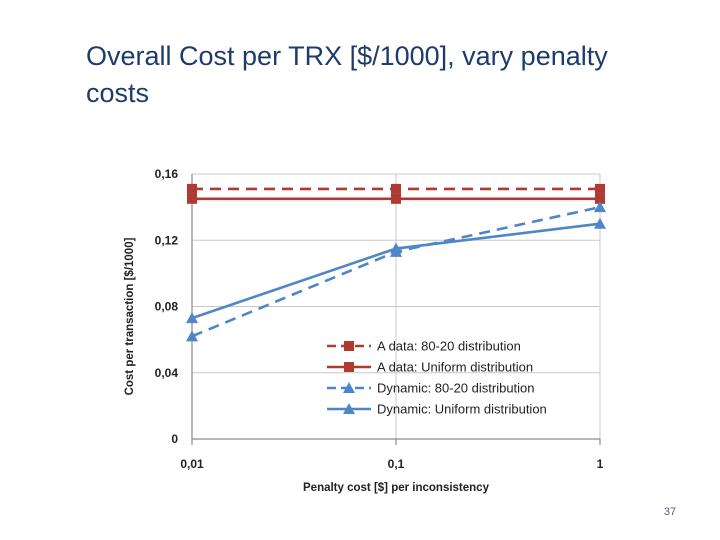 The width and height of the screenshot is (720, 540). What do you see at coordinates (396, 464) in the screenshot?
I see `x-tick-label: 0,1` at bounding box center [396, 464].